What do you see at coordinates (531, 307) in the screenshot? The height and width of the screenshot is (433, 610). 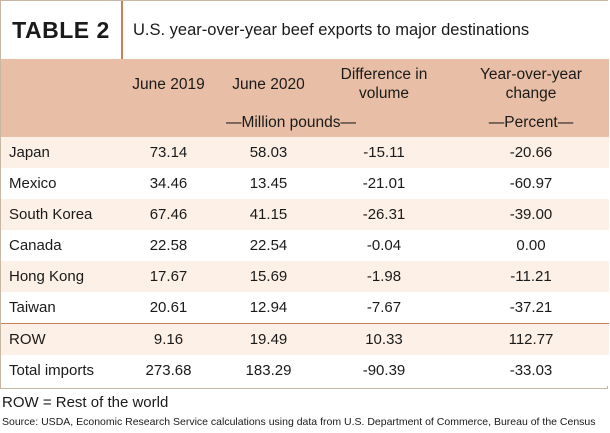 I see `cell-change: -37.21` at bounding box center [531, 307].